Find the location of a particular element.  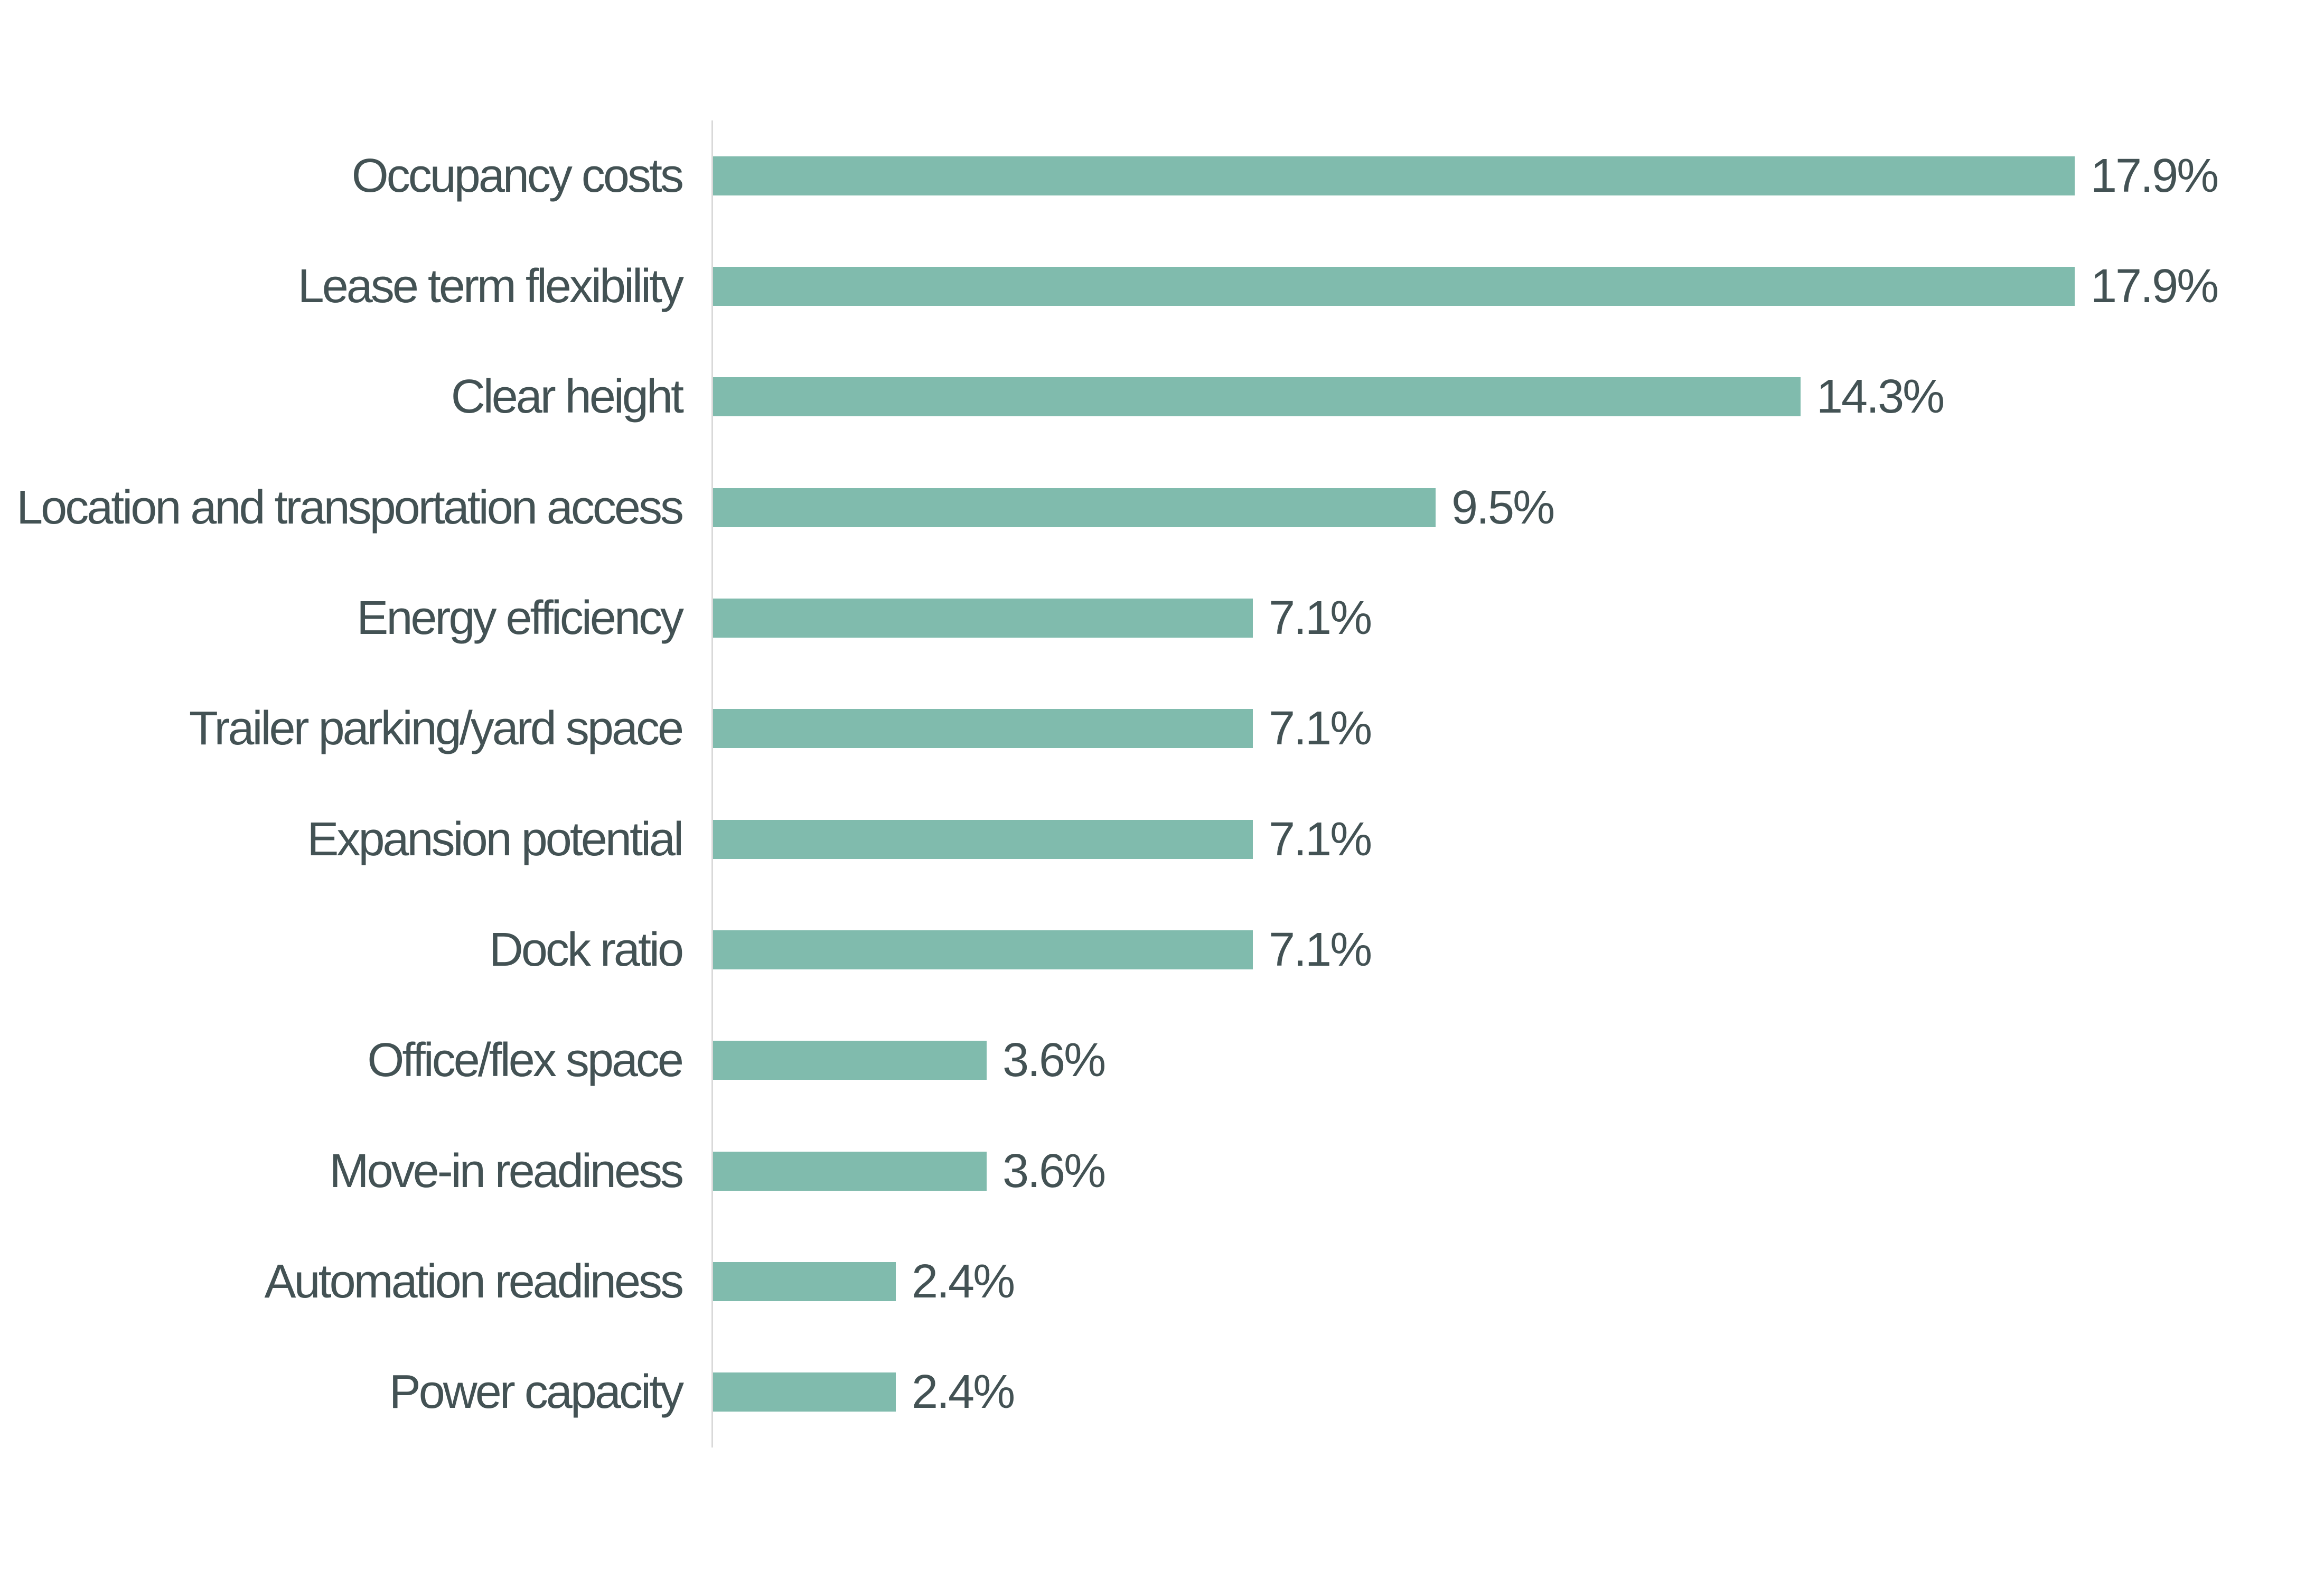

chart-row: Expansion potential 7.1% is located at coordinates (1162, 839).